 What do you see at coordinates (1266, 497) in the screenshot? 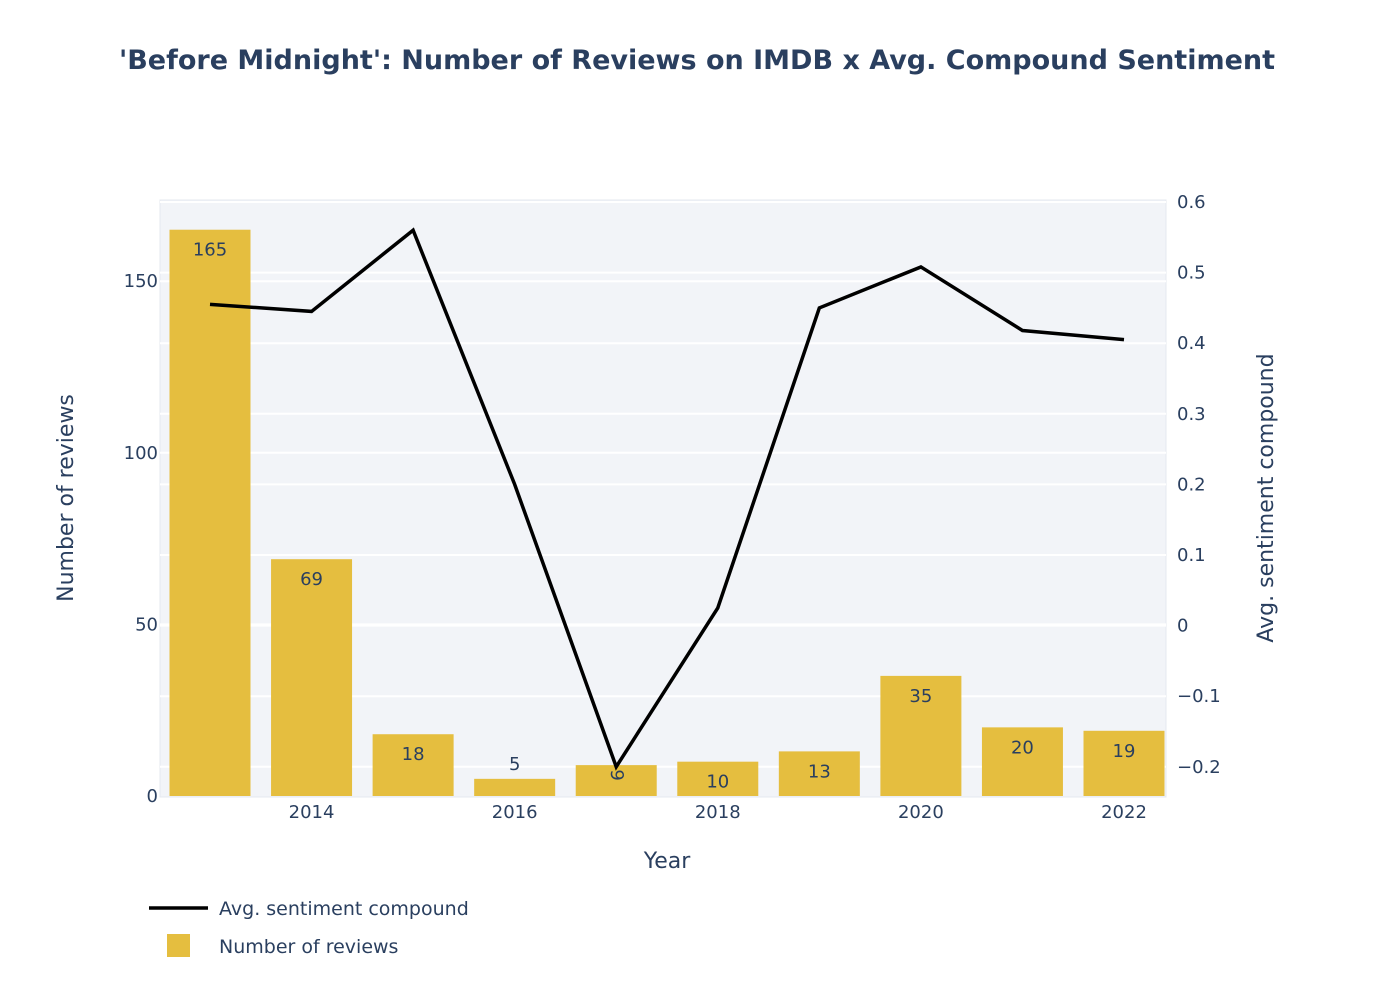
I see `y2-axis-title: Avg. sentiment compound` at bounding box center [1266, 497].